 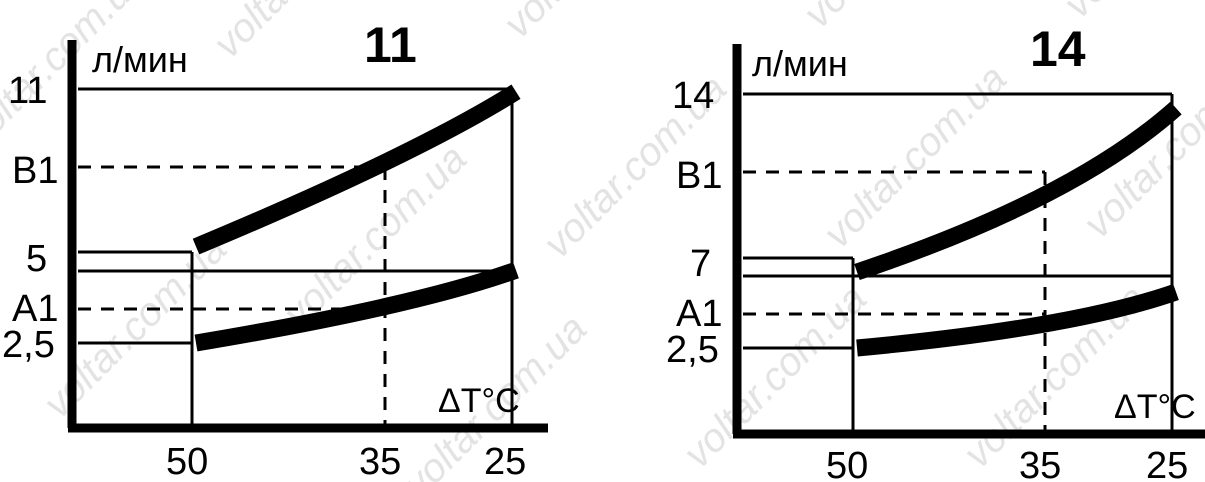 I want to click on y-tick-label: 7, so click(x=700, y=264).